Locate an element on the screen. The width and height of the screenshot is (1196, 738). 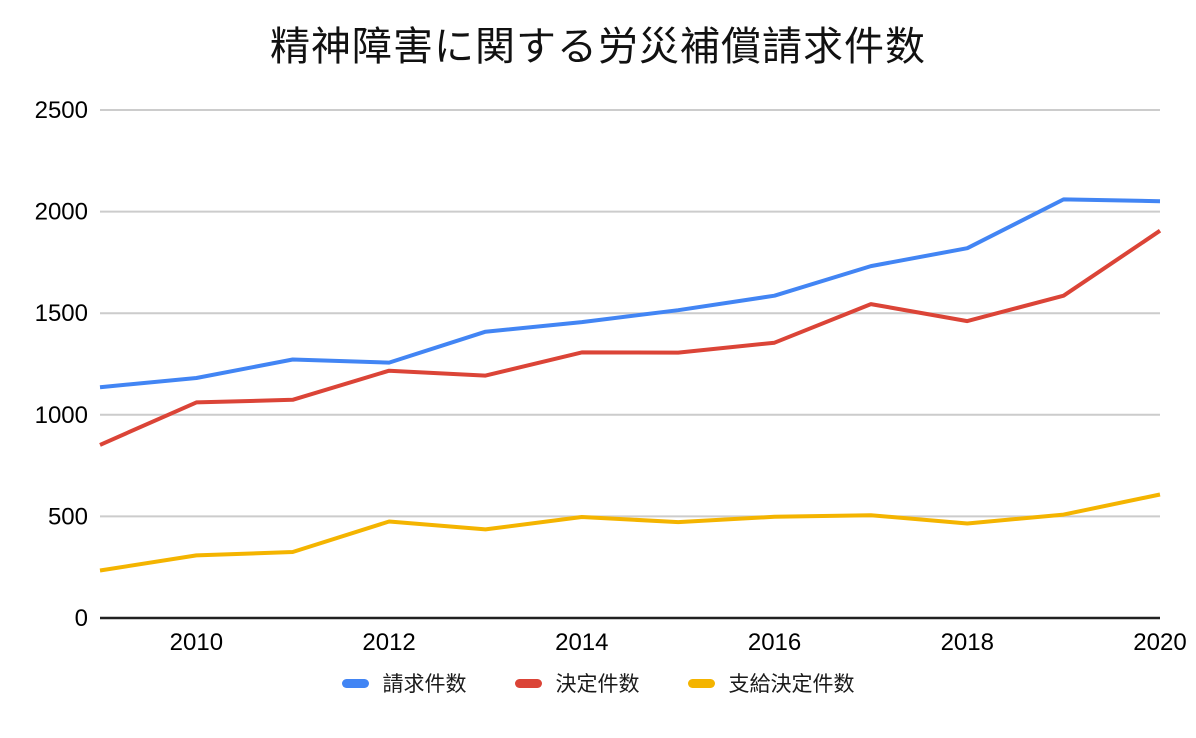
legend-item-grants: 支給決定件数 is located at coordinates (771, 683).